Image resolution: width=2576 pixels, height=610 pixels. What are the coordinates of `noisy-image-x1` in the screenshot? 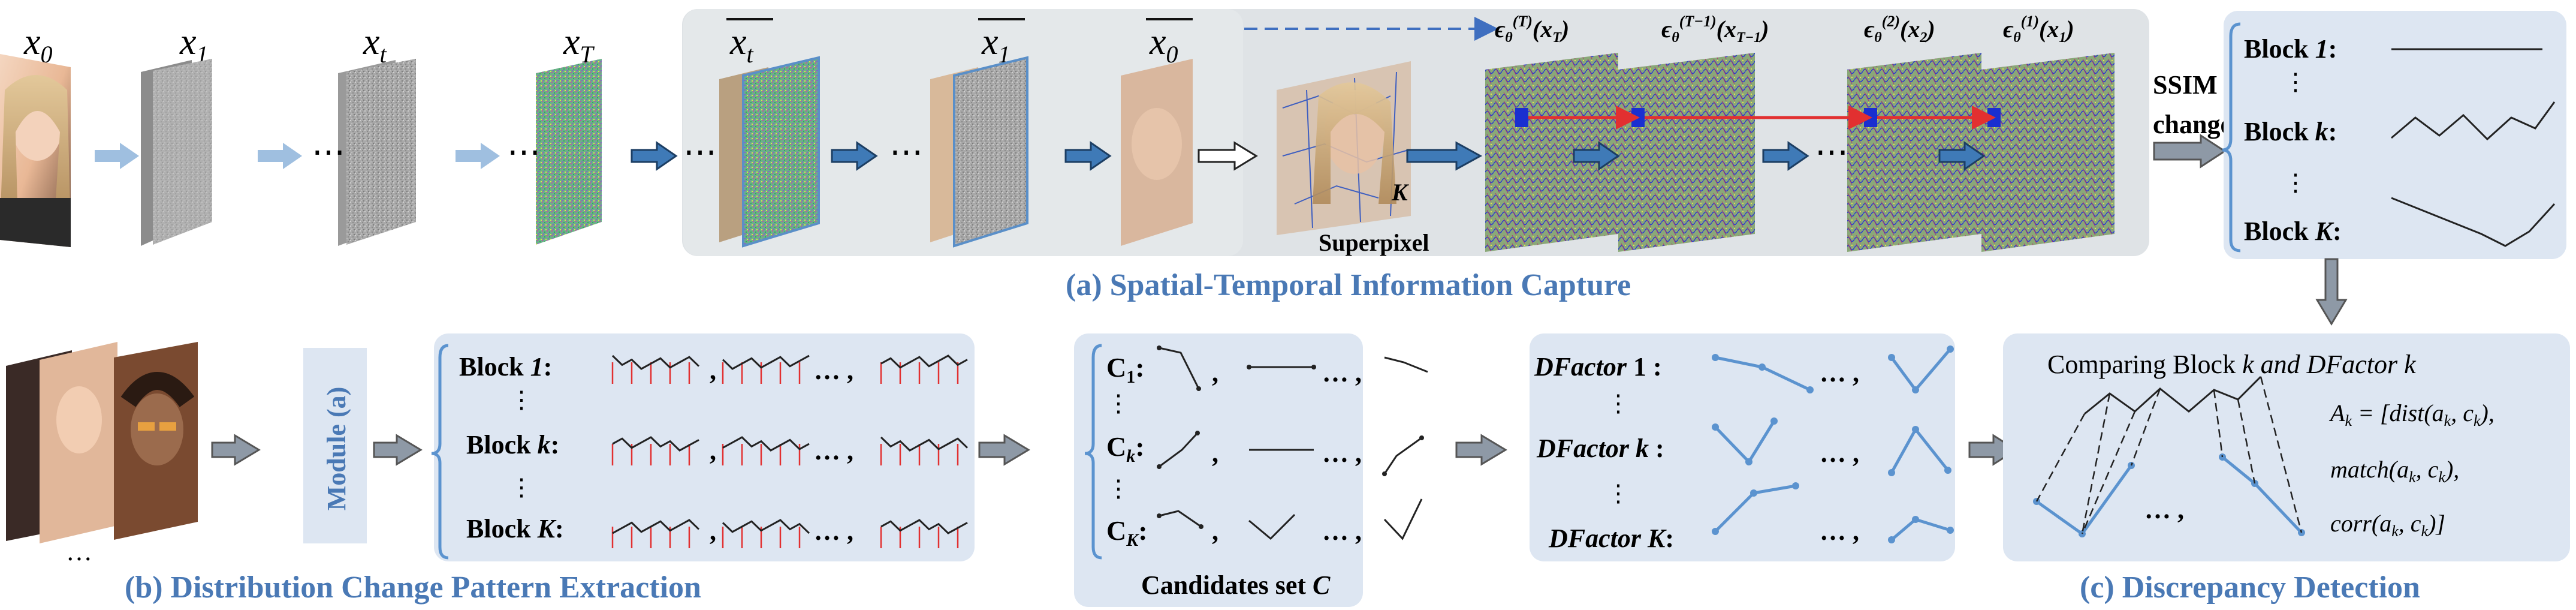 It's located at (176, 152).